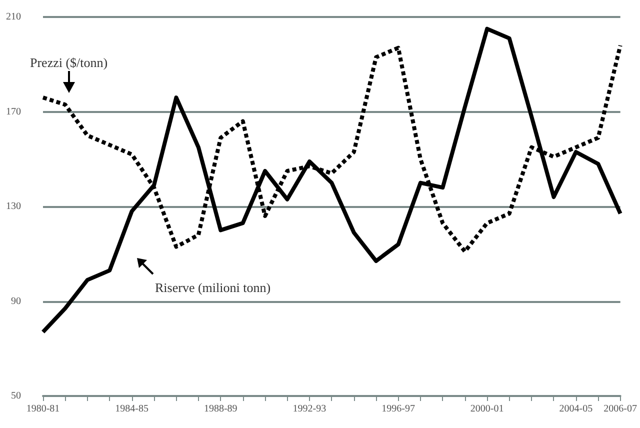  I want to click on x-tick-label: 1996-97, so click(398, 409).